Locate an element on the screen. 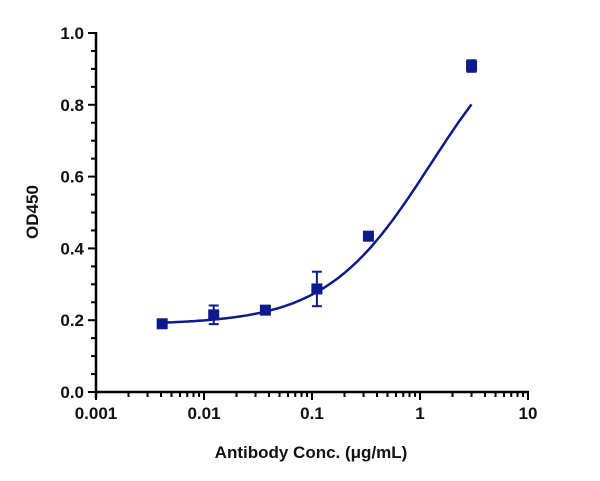 The image size is (600, 481). y-tick-label: 1.0 is located at coordinates (72, 33).